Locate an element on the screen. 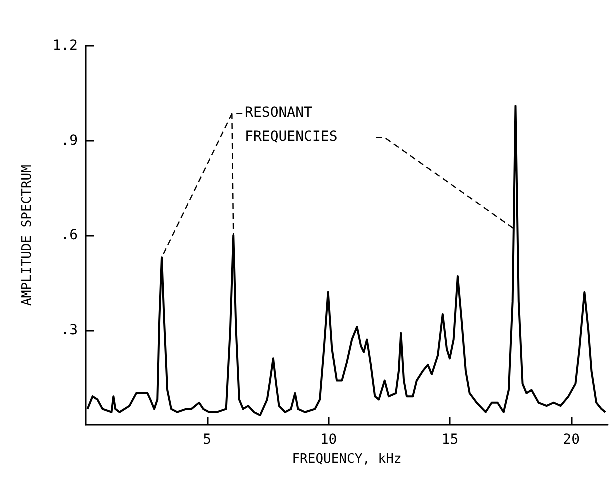  x-tick-label: 5 is located at coordinates (207, 440).